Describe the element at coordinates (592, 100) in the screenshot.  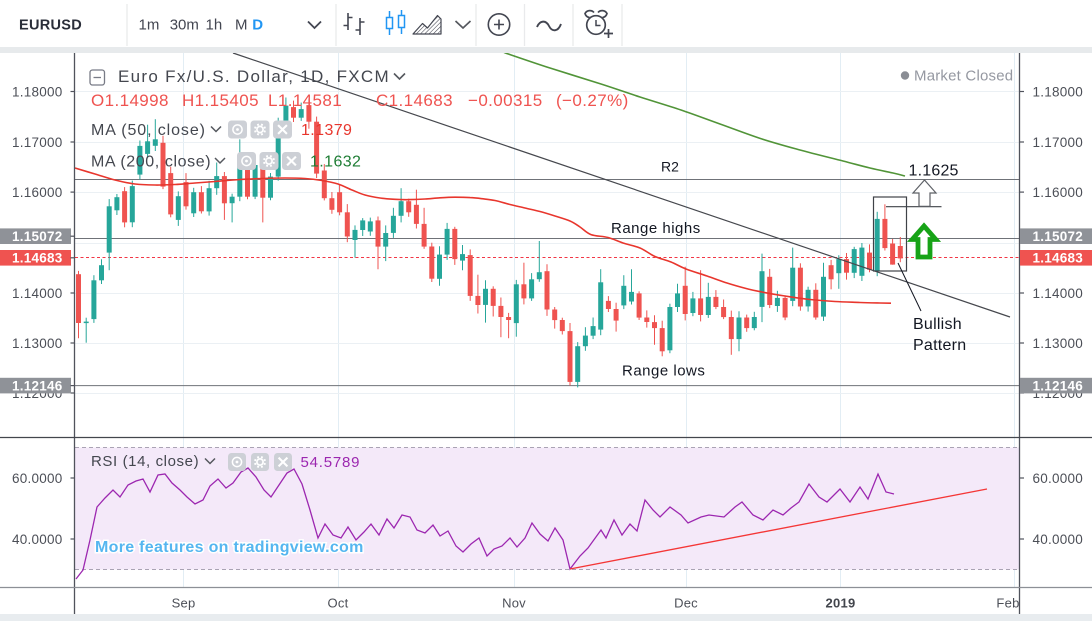
I see `svg-text: (−0.27%)` at that location.